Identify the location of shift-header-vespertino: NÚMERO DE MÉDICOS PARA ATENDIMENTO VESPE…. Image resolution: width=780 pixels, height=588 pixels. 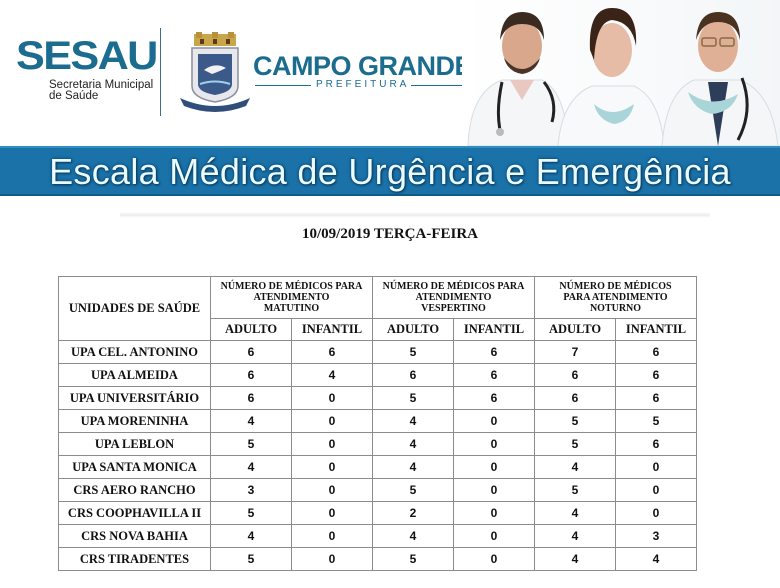
(453, 297).